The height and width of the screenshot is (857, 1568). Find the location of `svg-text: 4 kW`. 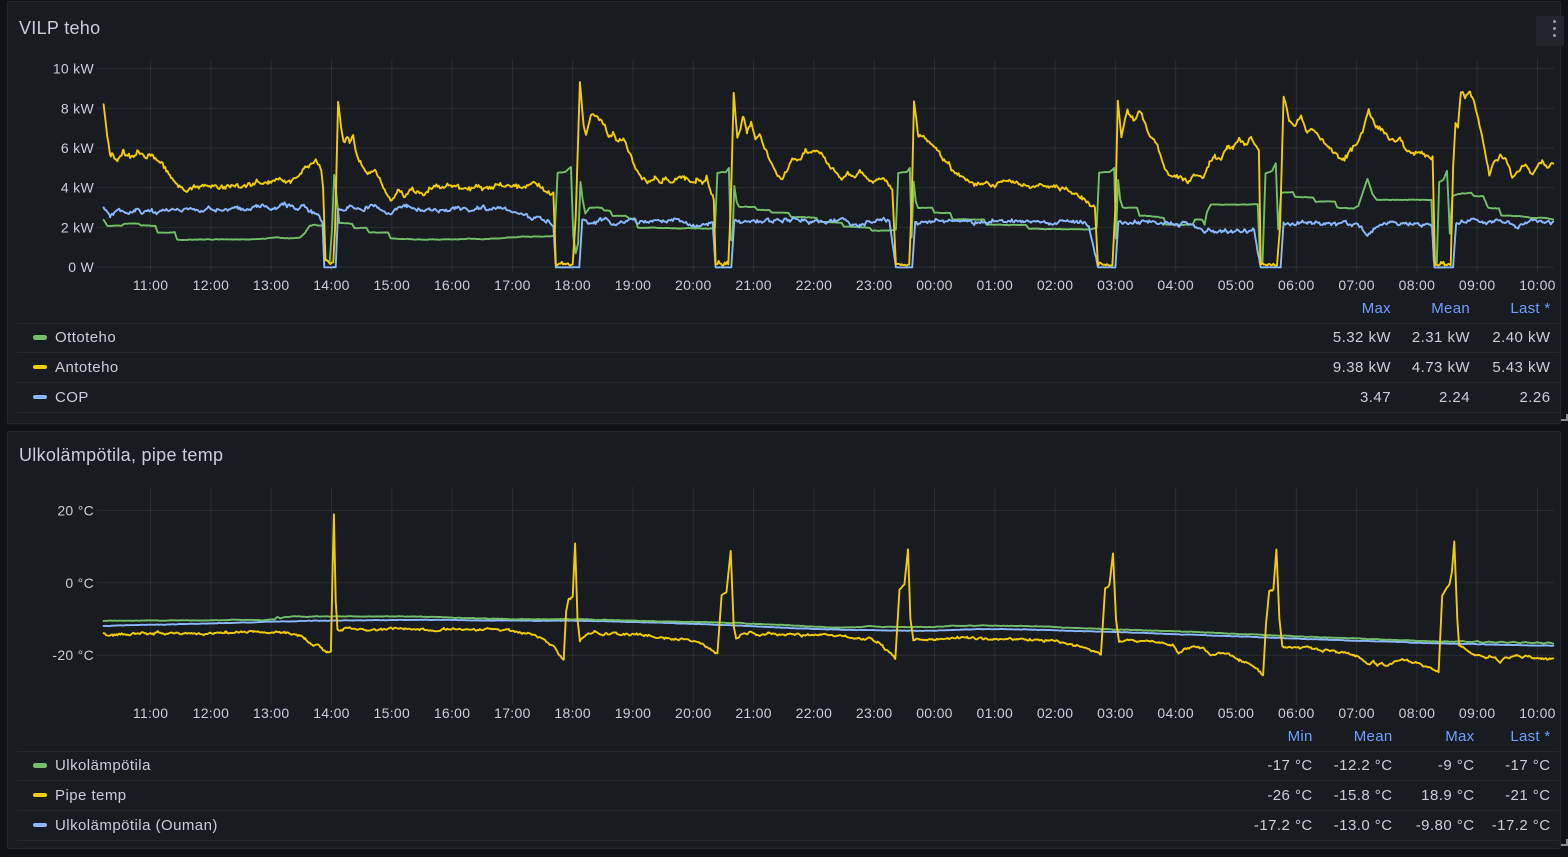

svg-text: 4 kW is located at coordinates (78, 188).